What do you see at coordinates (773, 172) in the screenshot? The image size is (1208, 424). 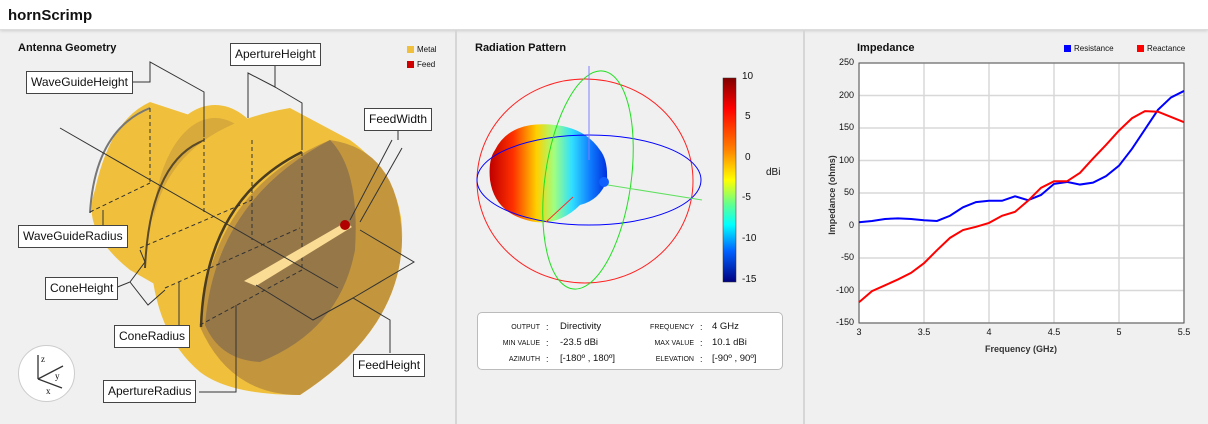 I see `colorbar-unit: dBi` at bounding box center [773, 172].